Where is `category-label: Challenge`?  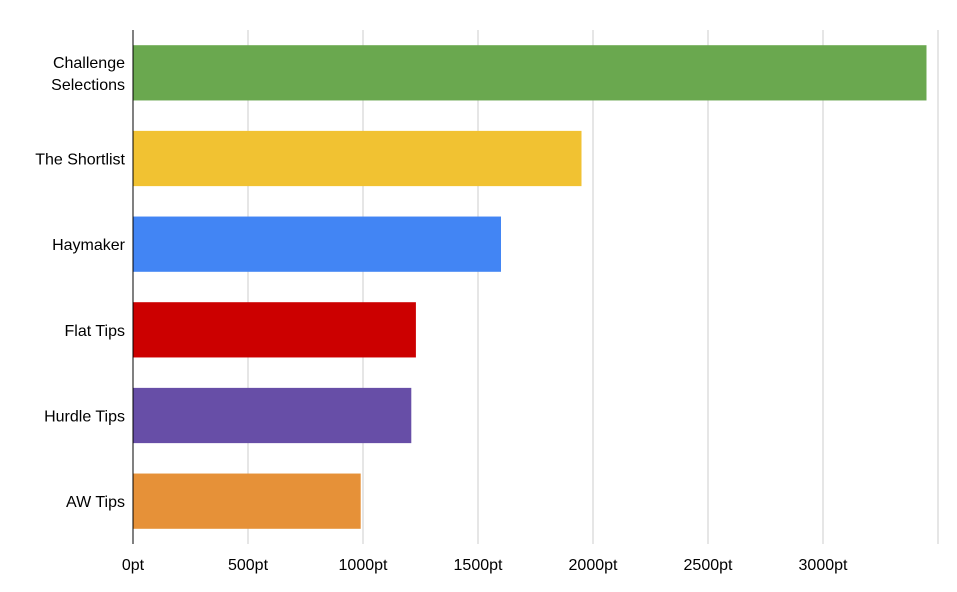
category-label: Challenge is located at coordinates (89, 63).